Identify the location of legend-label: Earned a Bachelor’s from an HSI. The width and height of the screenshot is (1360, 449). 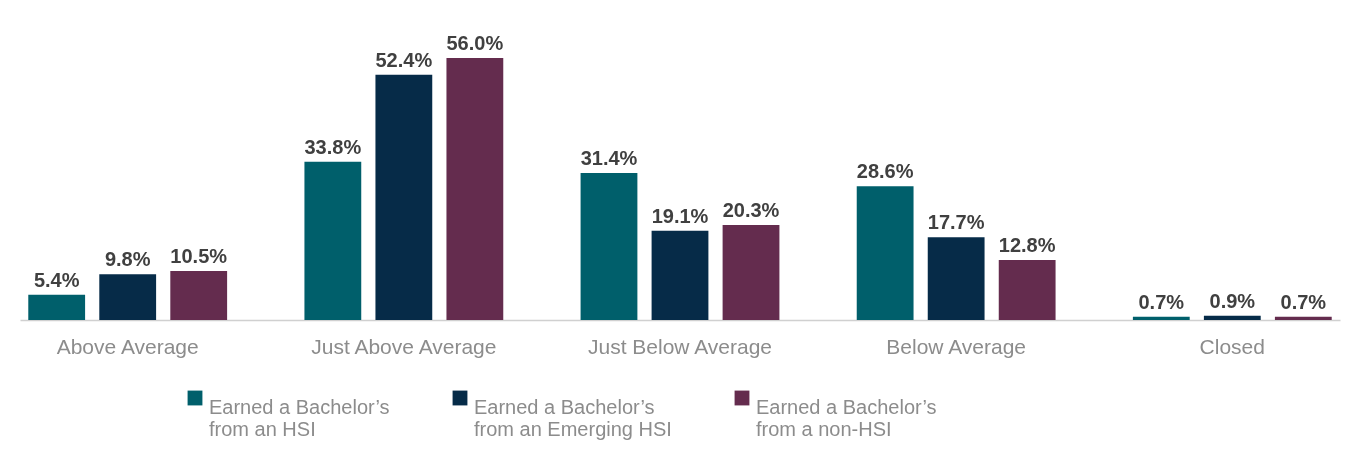
(299, 418).